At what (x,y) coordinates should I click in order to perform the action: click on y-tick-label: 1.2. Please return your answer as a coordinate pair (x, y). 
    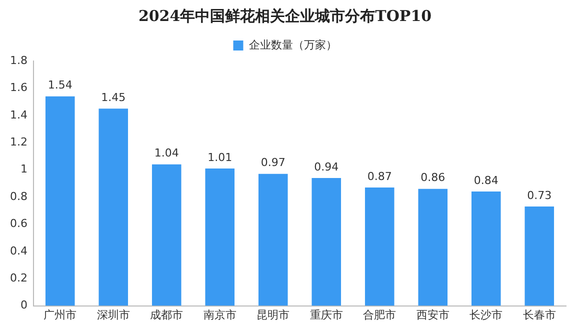
    Looking at the image, I should click on (19, 141).